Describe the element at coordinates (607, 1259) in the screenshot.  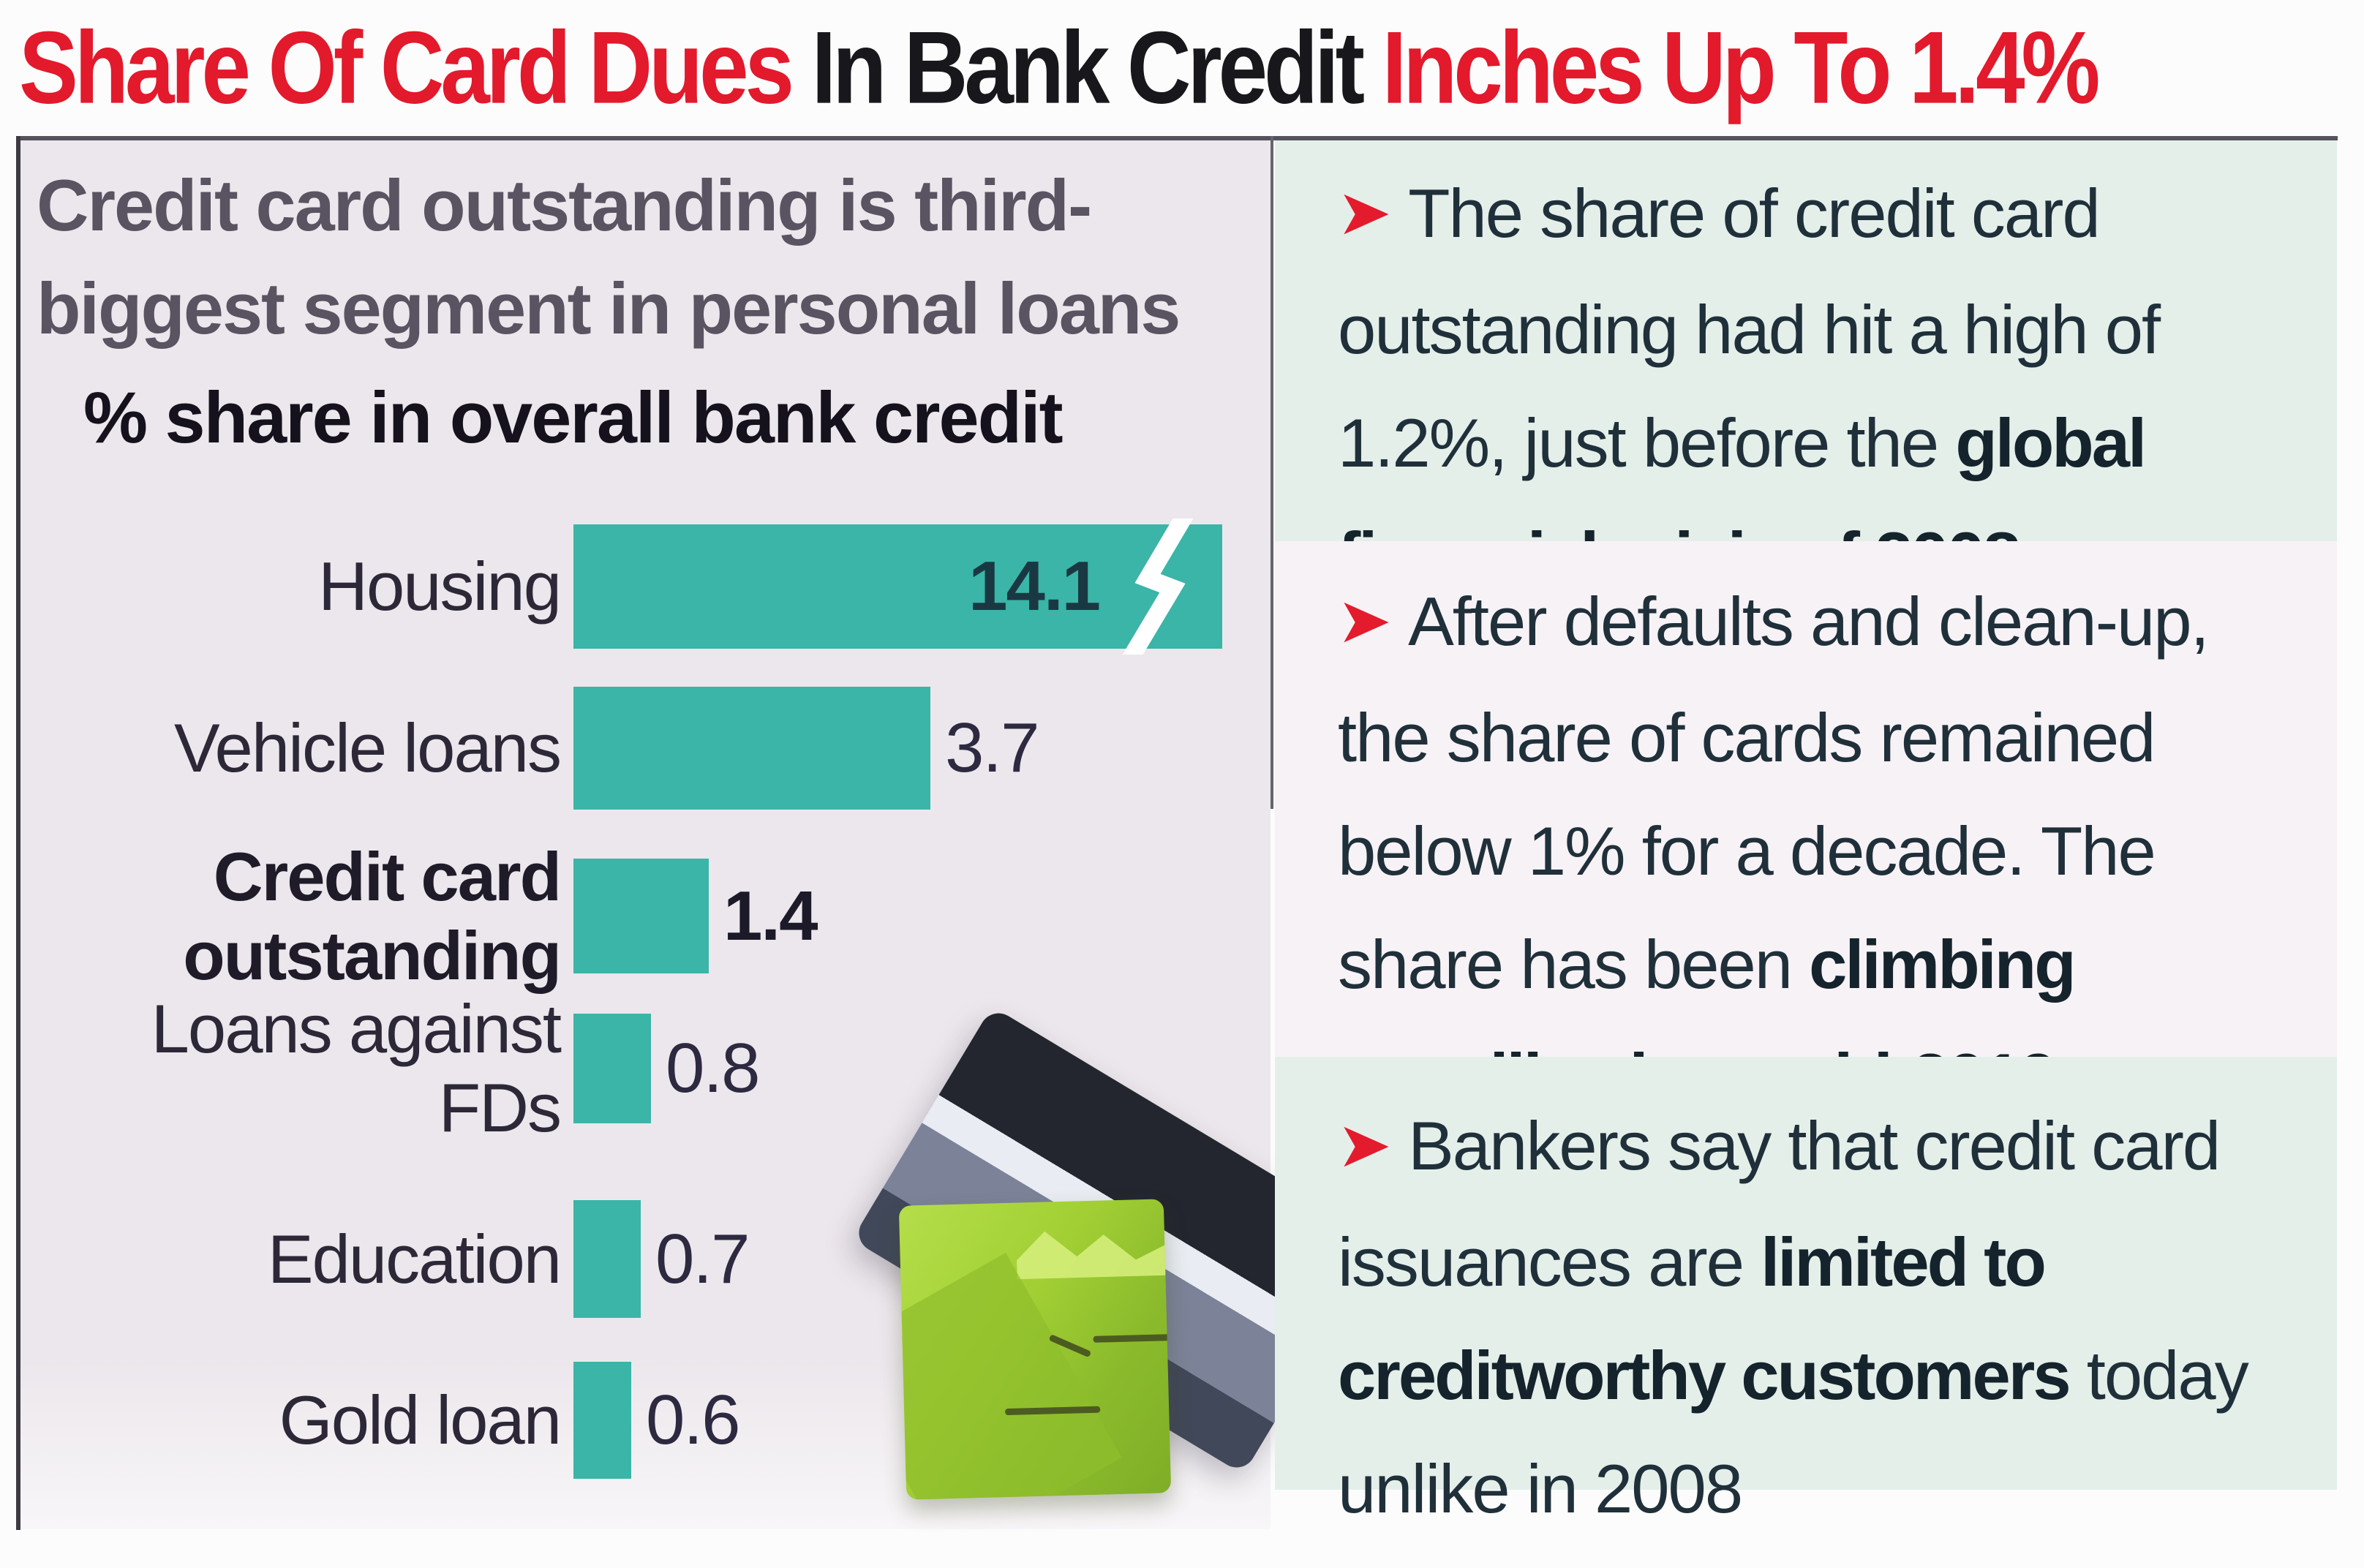
I see `bar-education` at that location.